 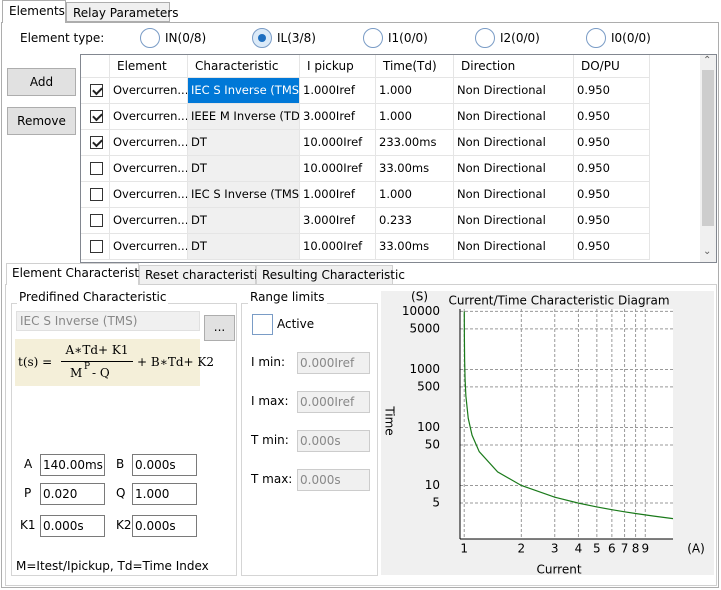 What do you see at coordinates (28, 464) in the screenshot?
I see `param-label: A` at bounding box center [28, 464].